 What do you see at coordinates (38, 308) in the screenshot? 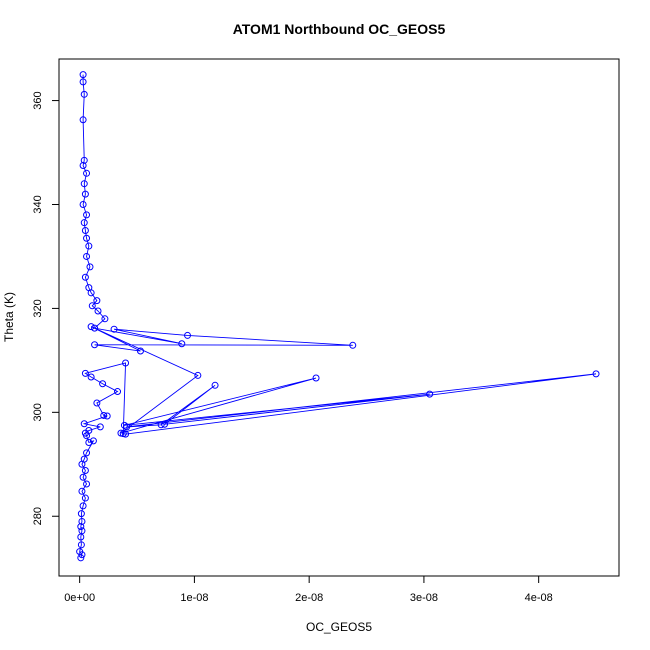
I see `y-tick-label: 320` at bounding box center [38, 308].